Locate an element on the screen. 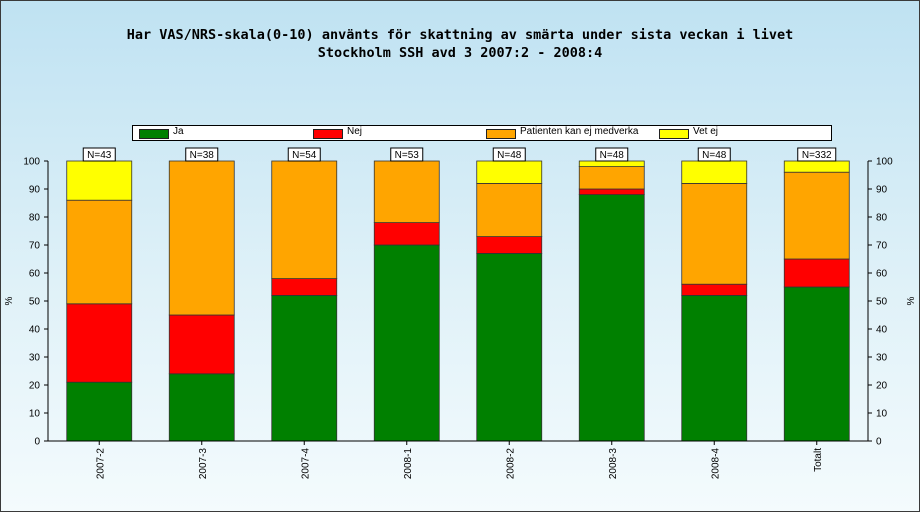  x-tick-label: 2007-4 is located at coordinates (305, 464).